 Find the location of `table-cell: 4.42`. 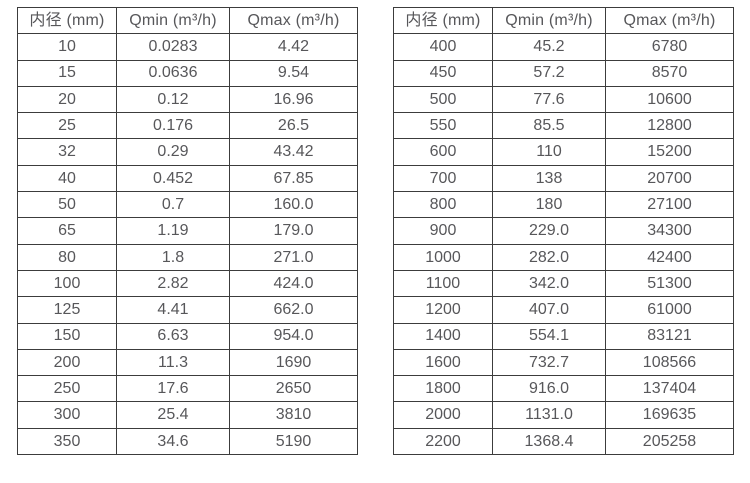

table-cell: 4.42 is located at coordinates (293, 47).